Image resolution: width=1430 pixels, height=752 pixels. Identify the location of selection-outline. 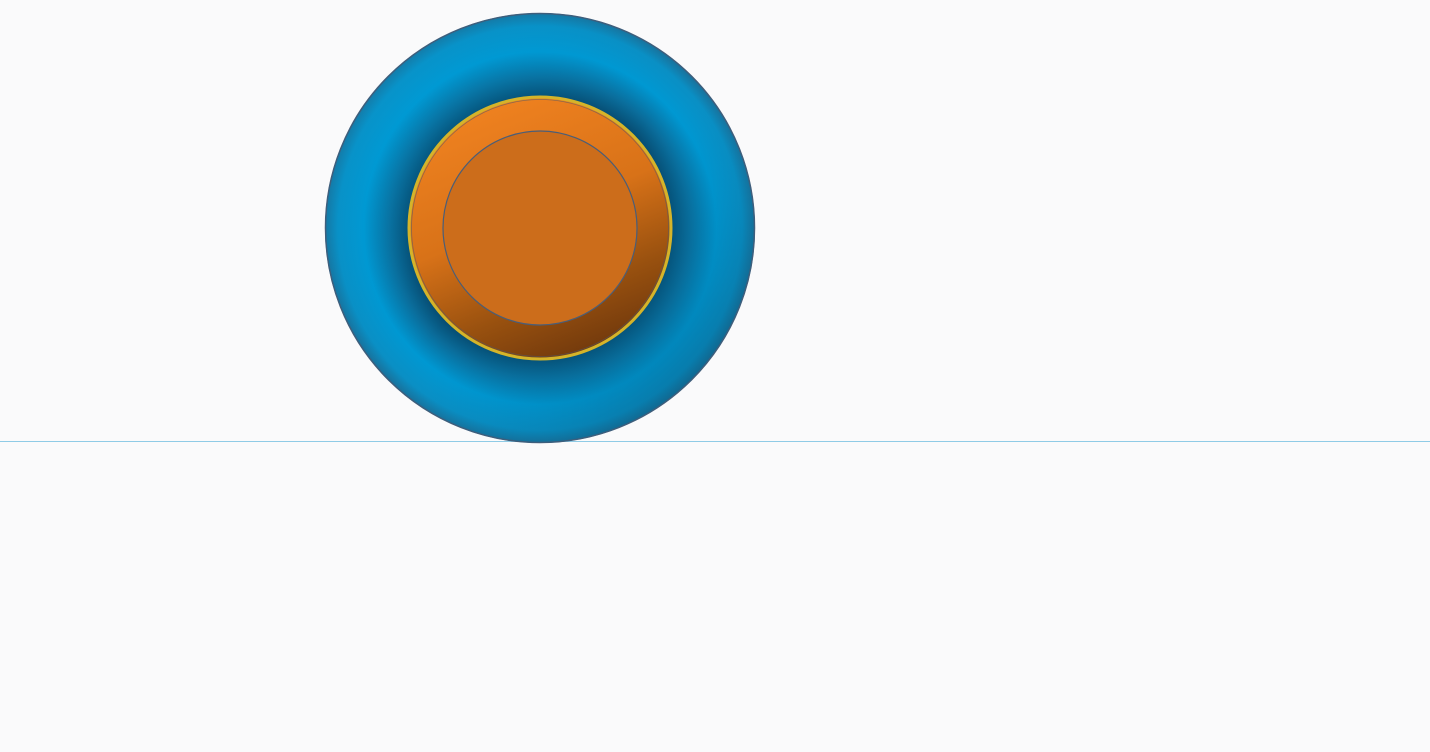
(540, 228).